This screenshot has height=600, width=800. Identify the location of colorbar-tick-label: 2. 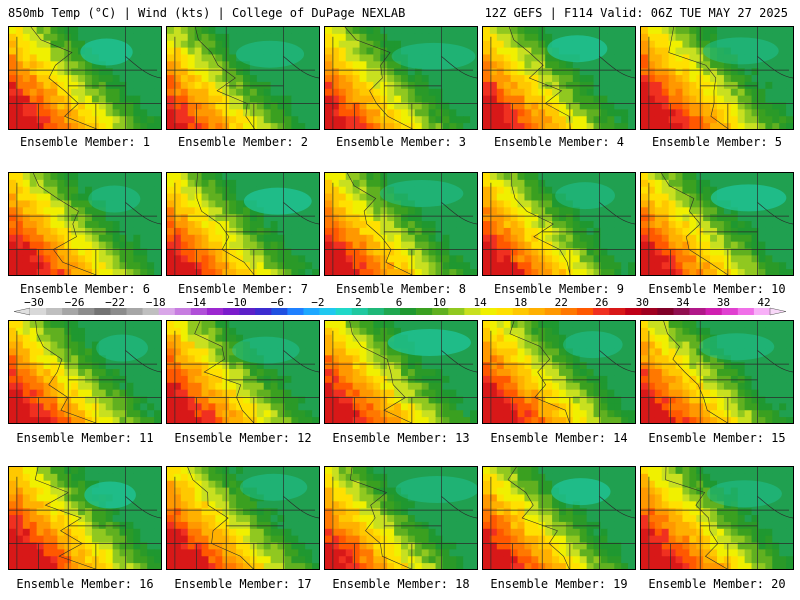
(358, 302).